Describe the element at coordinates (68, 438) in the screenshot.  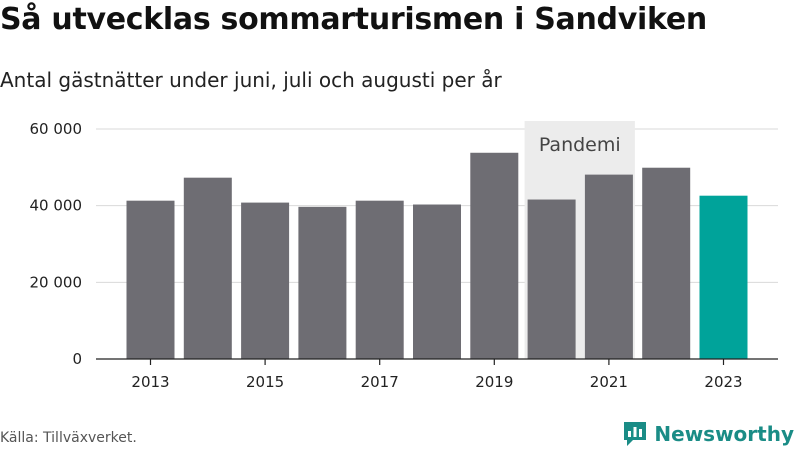
I see `source-note: Källa: Tillväxverket.` at that location.